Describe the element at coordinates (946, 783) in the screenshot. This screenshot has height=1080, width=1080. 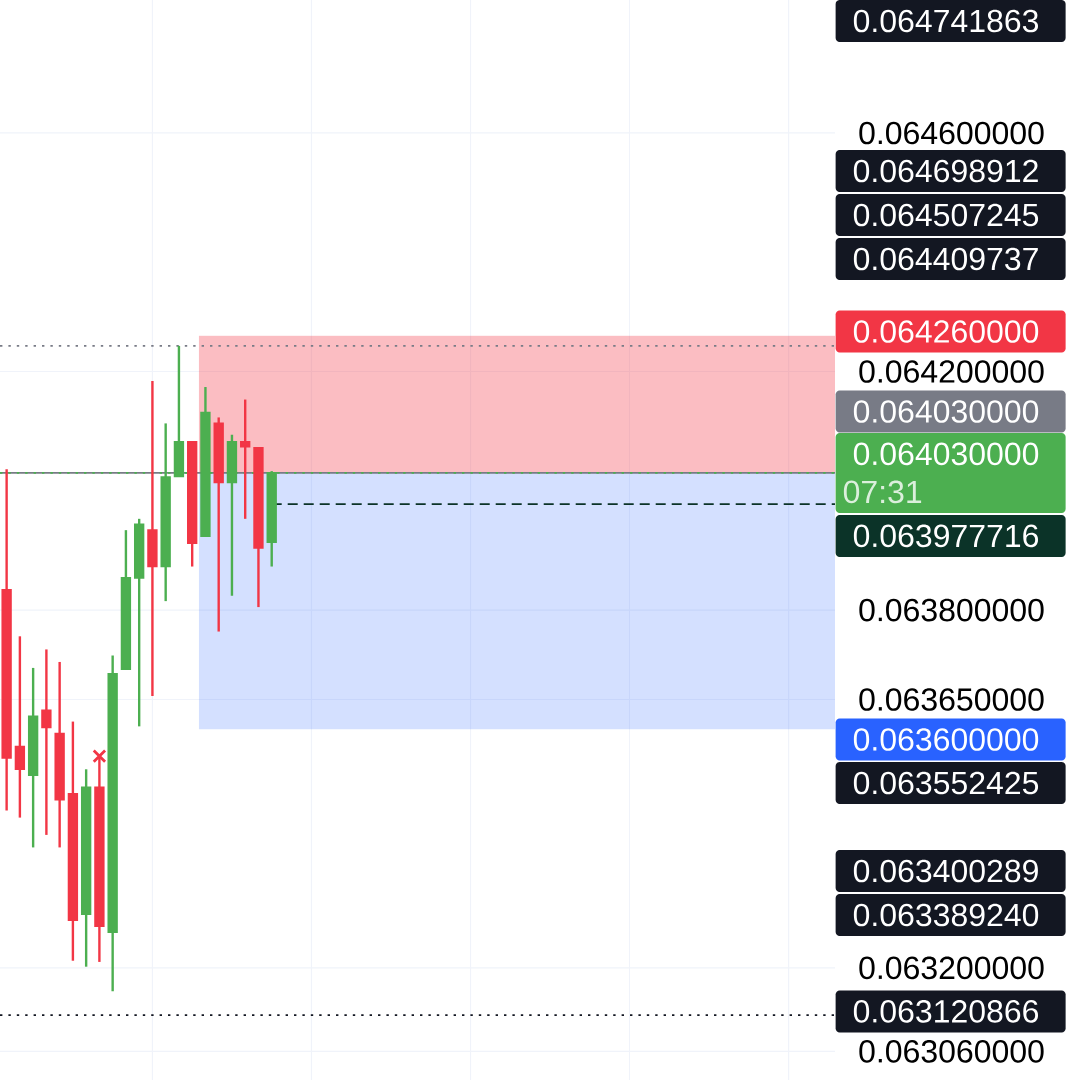
I see `text: 0.063552425` at that location.